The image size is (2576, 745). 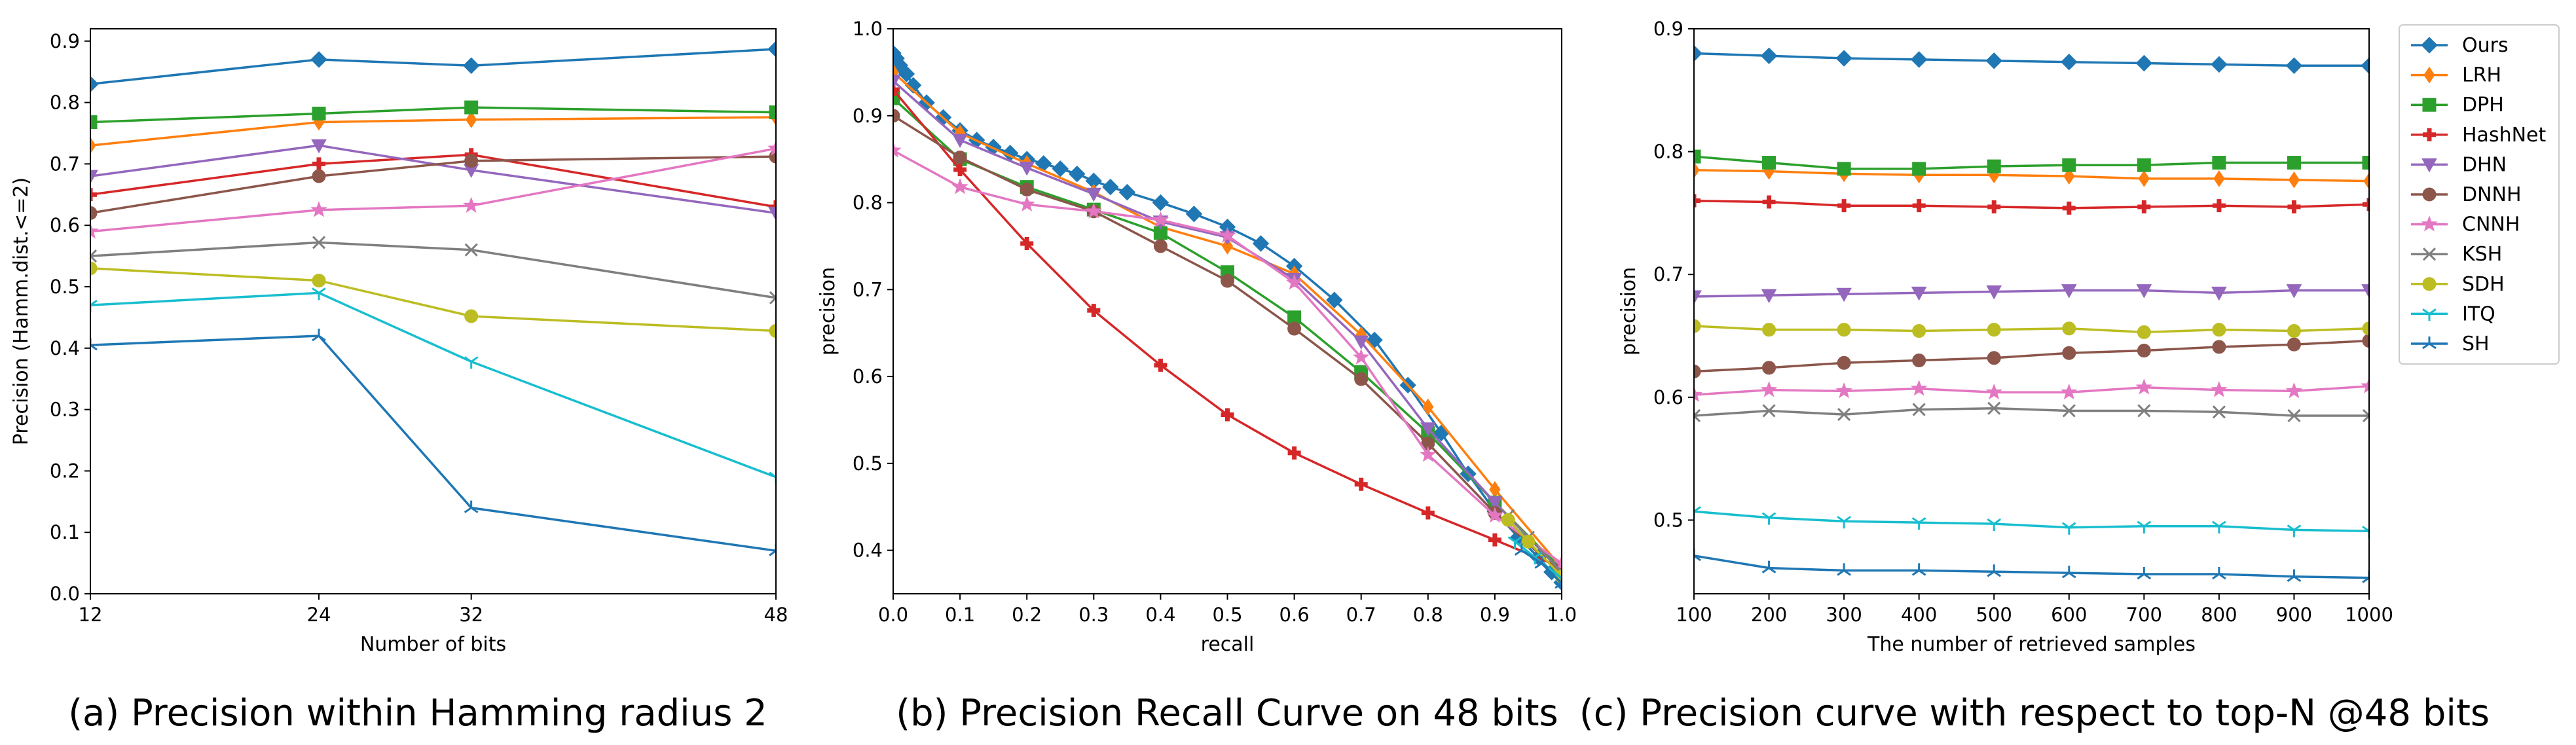 I want to click on legend-entry-dhn: DHN, so click(x=2459, y=164).